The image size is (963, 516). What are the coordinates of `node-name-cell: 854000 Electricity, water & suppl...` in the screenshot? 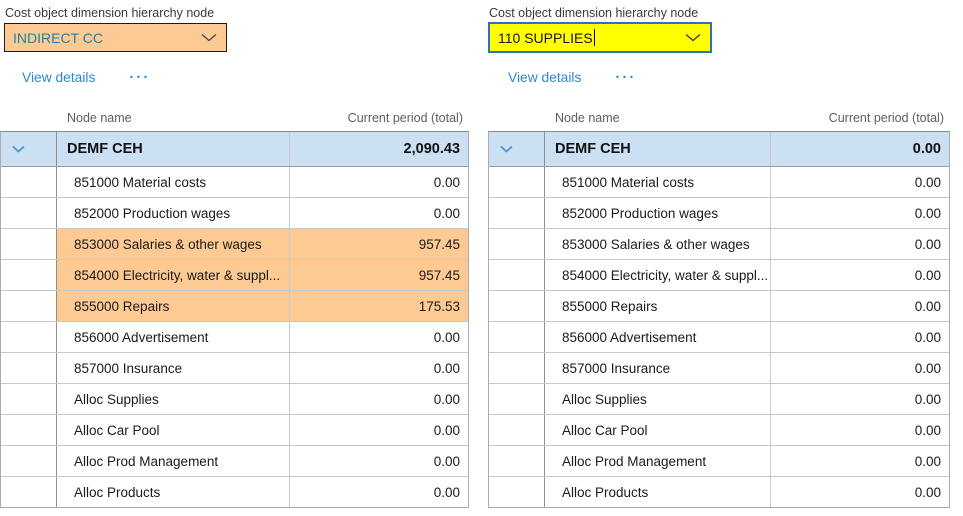 It's located at (173, 275).